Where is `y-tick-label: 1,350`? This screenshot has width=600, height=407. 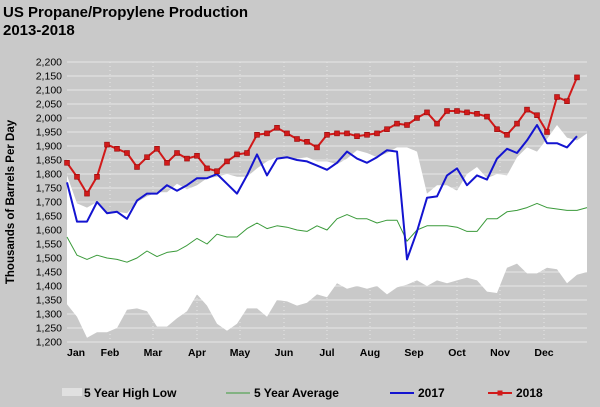 y-tick-label: 1,350 is located at coordinates (49, 301).